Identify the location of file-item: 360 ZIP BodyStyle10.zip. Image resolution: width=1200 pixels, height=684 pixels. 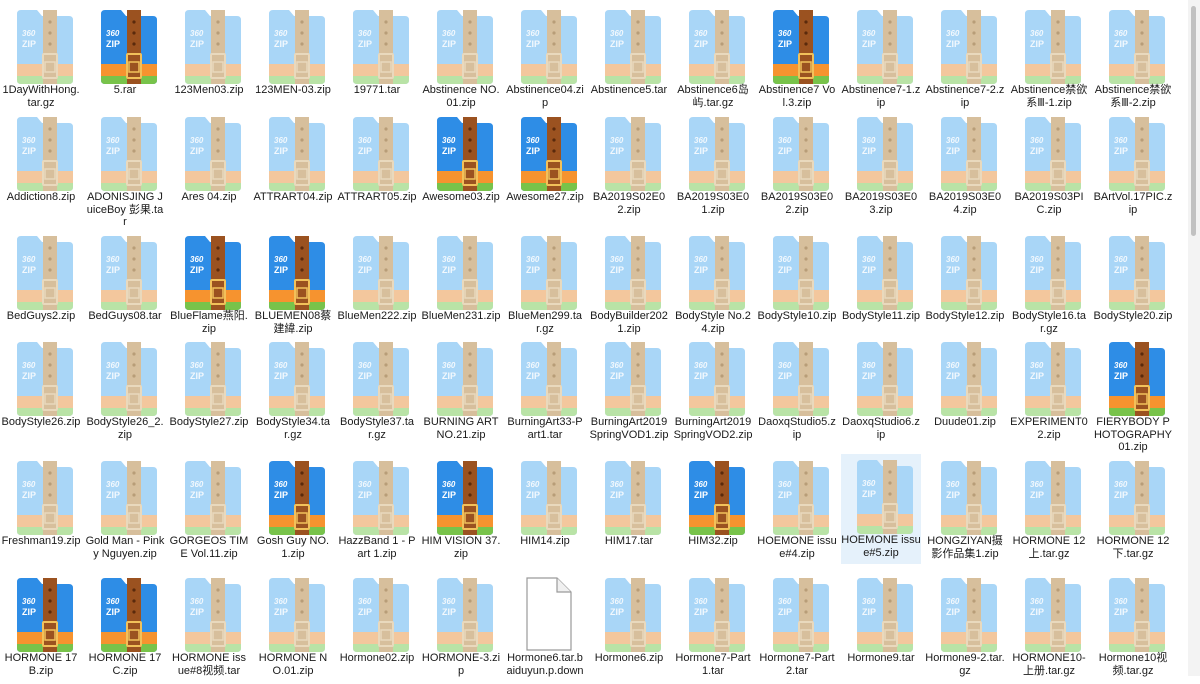
(797, 286).